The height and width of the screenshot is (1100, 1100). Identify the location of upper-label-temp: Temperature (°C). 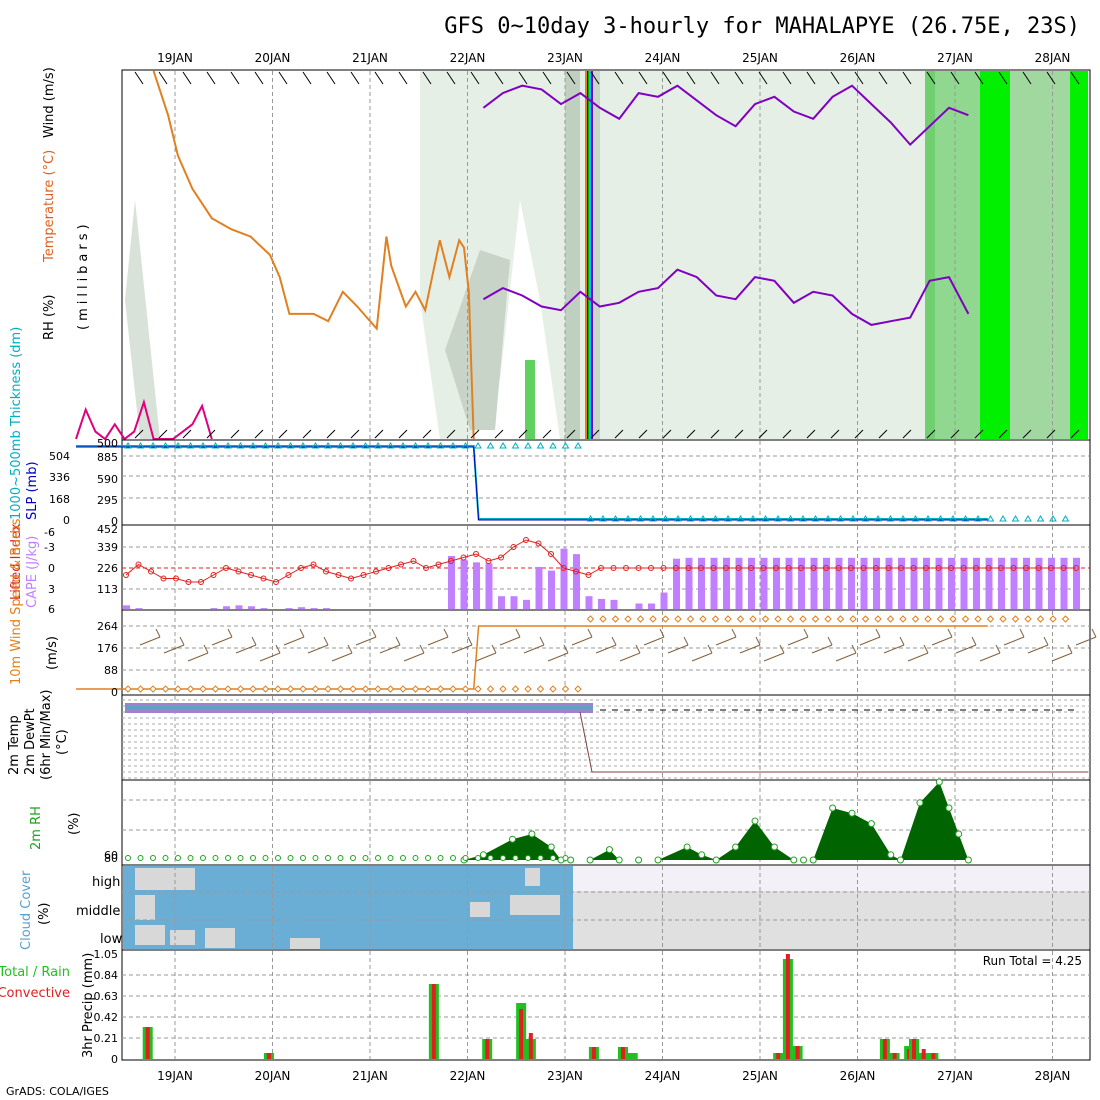
(49, 206).